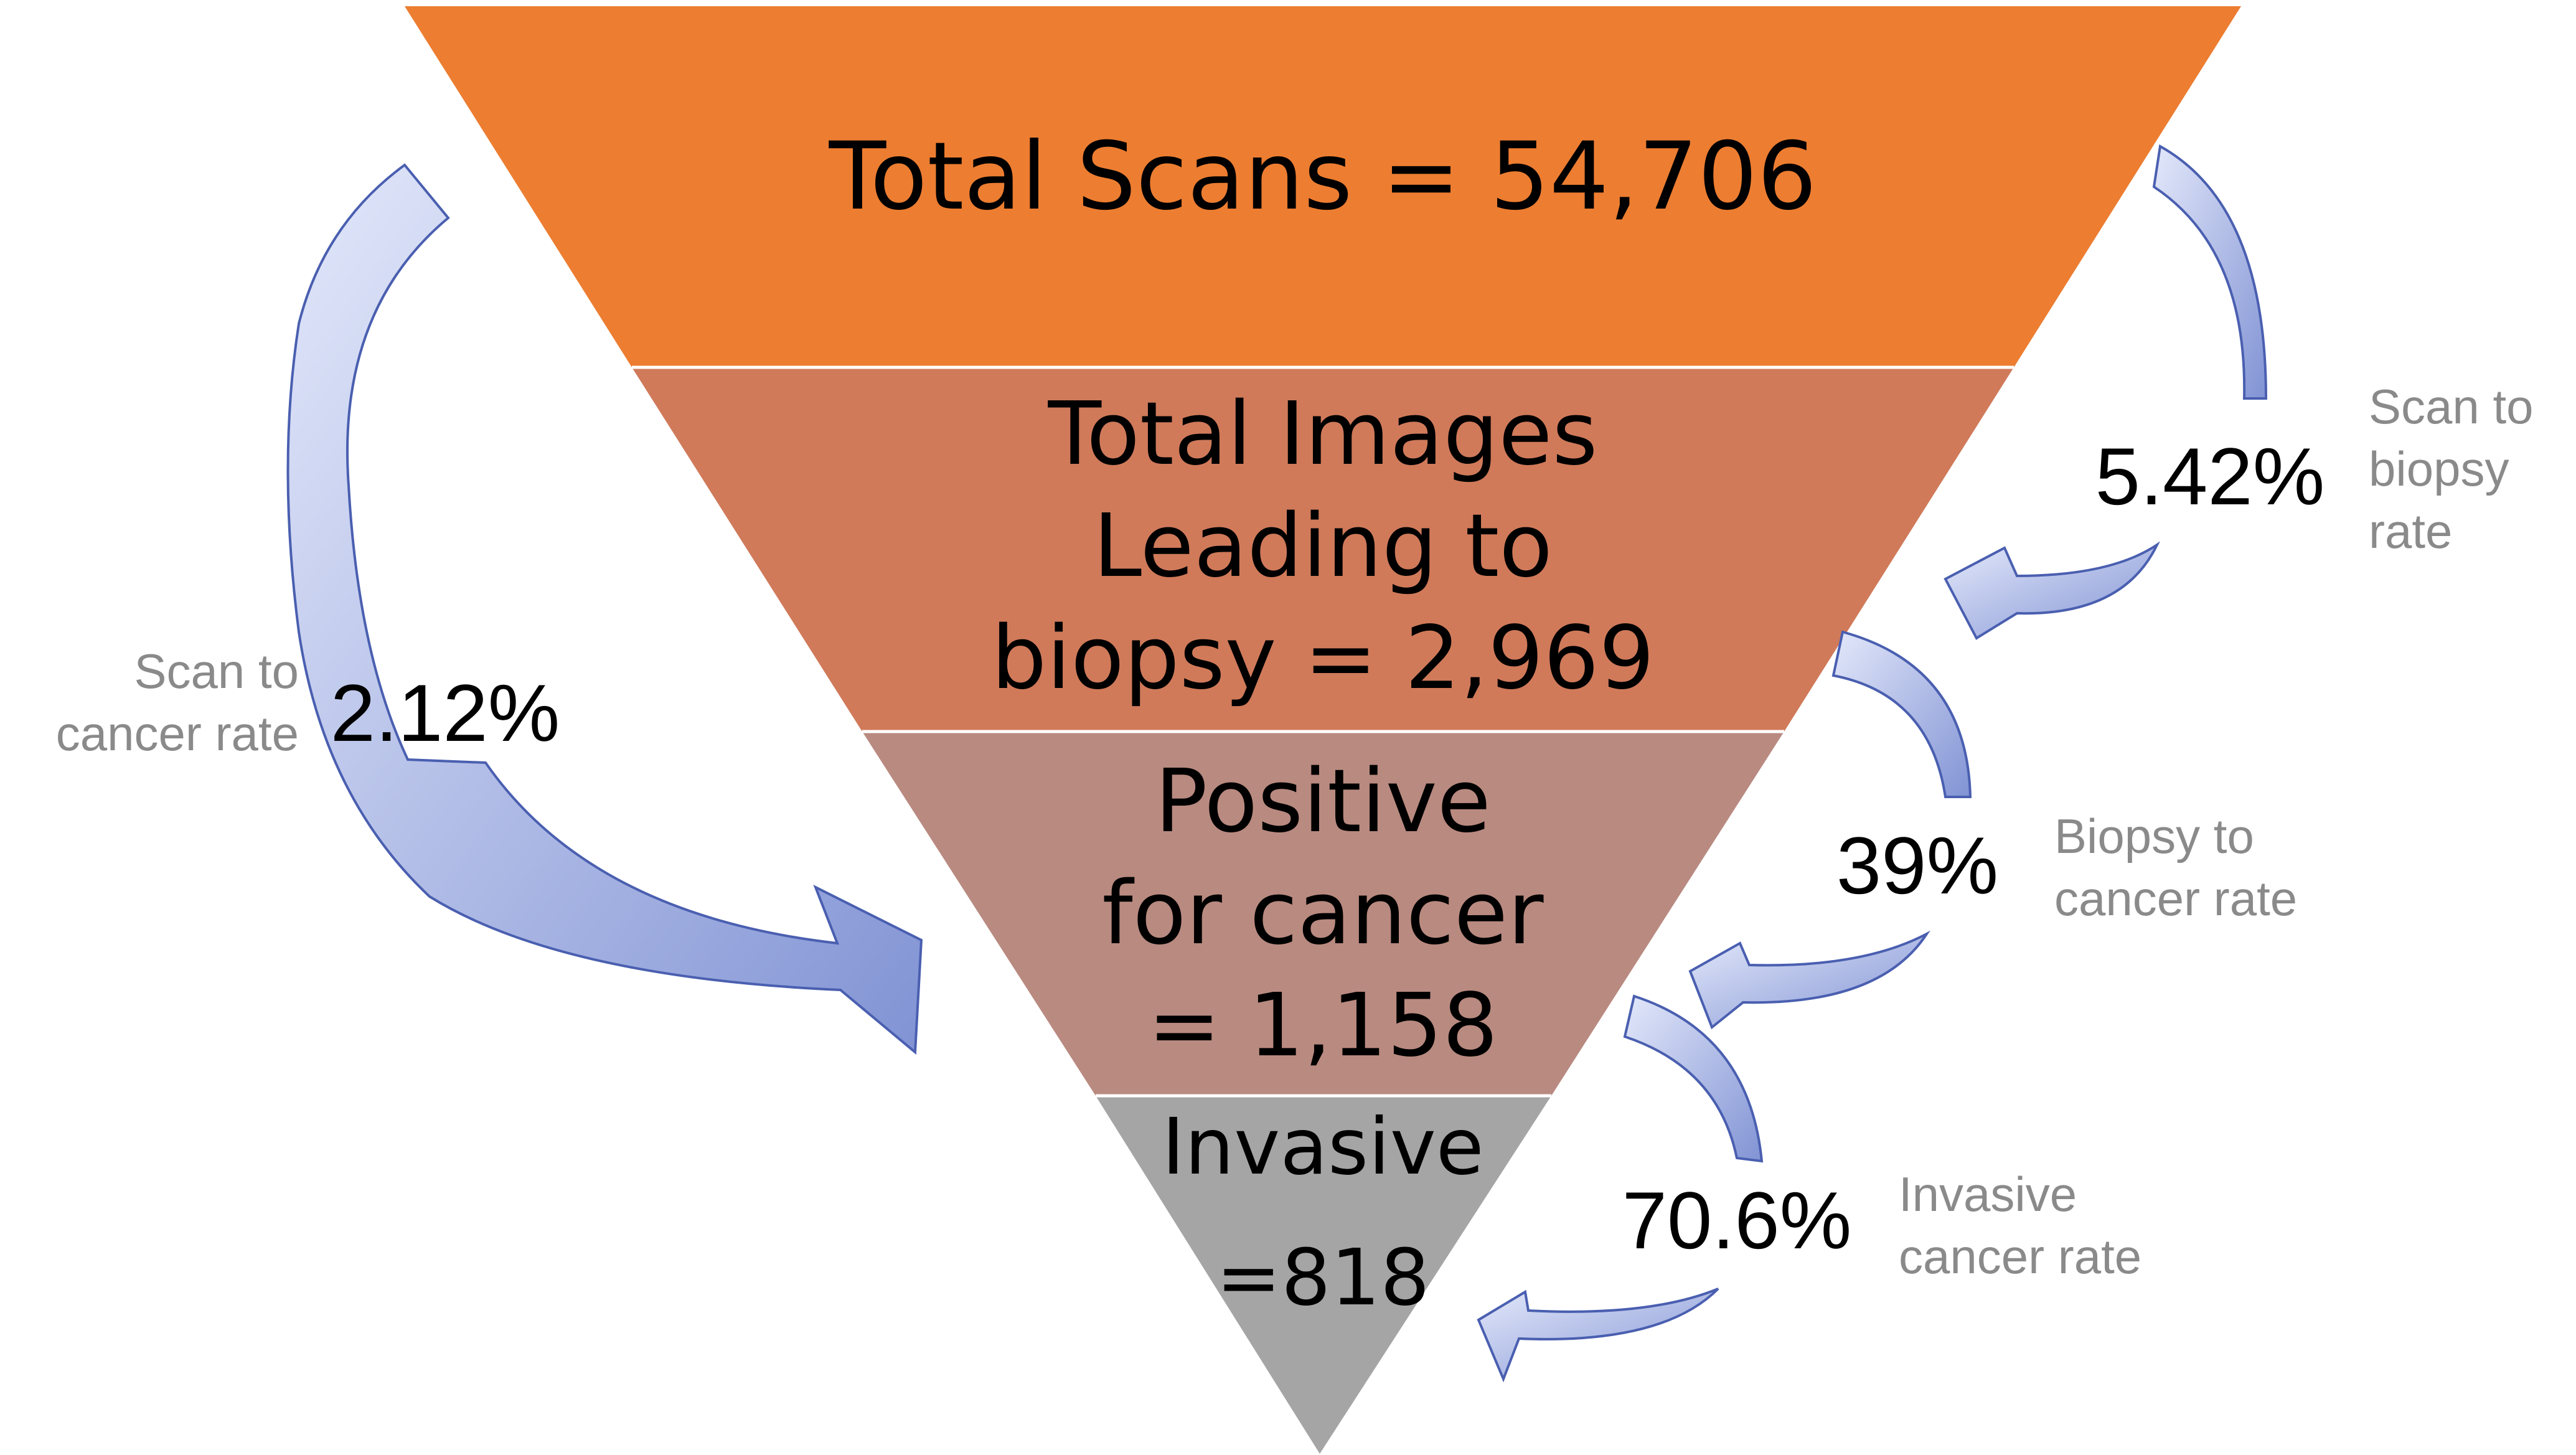 This screenshot has height=1455, width=2576. What do you see at coordinates (1809, 980) in the screenshot?
I see `biopsy-to-cancer-arrow-lower` at bounding box center [1809, 980].